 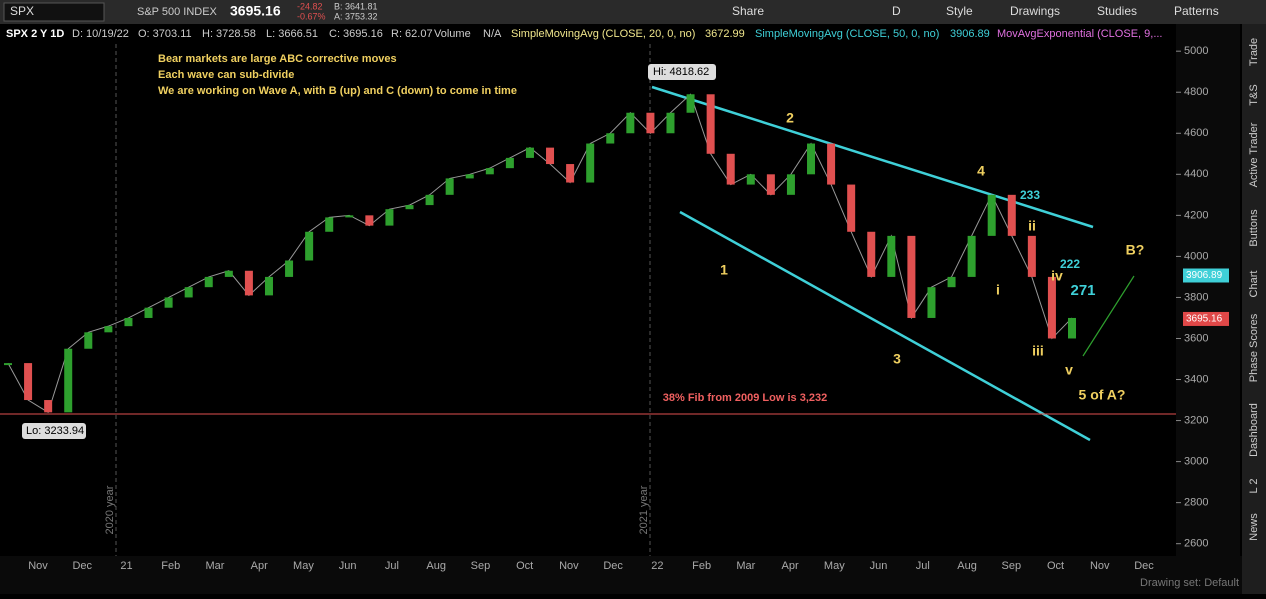 What do you see at coordinates (1135, 250) in the screenshot?
I see `wave-label: B?` at bounding box center [1135, 250].